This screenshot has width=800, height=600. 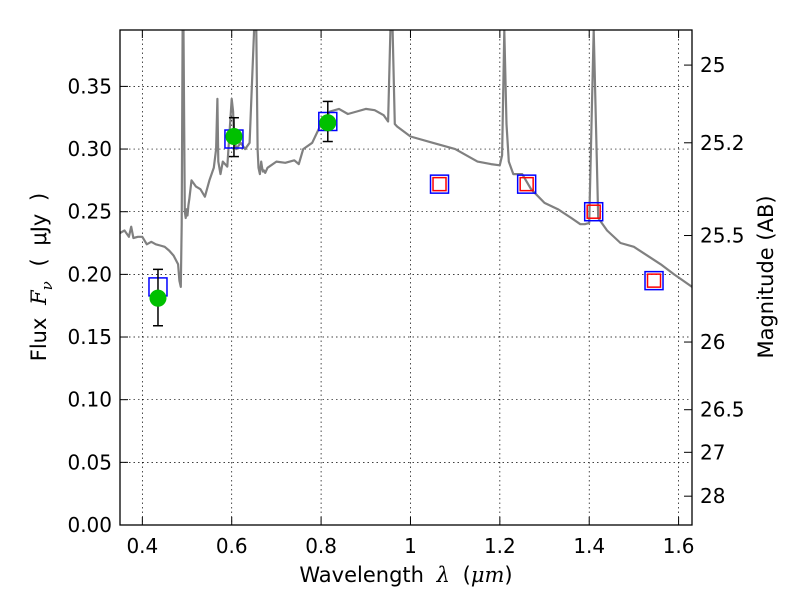 What do you see at coordinates (47, 285) in the screenshot?
I see `y-label-subscript: ν` at bounding box center [47, 285].